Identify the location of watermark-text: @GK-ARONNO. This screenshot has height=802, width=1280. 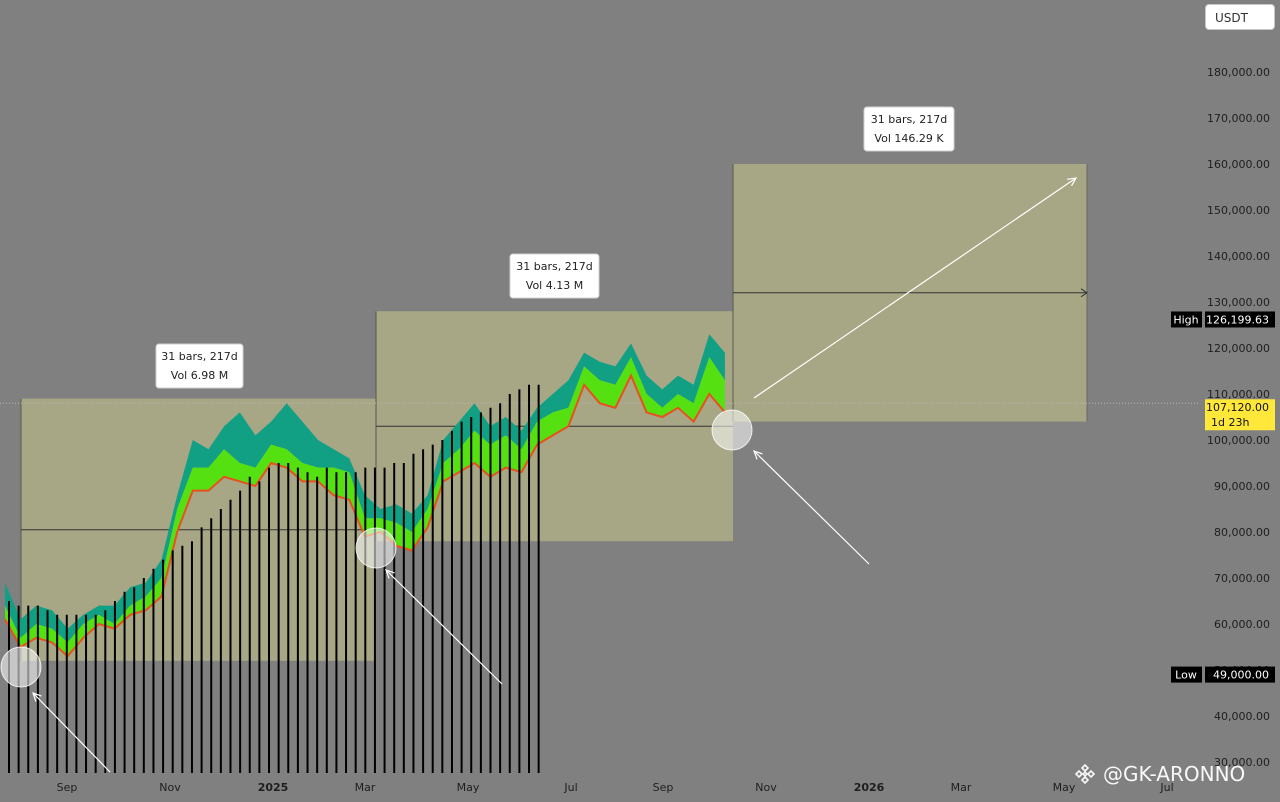
(1174, 774).